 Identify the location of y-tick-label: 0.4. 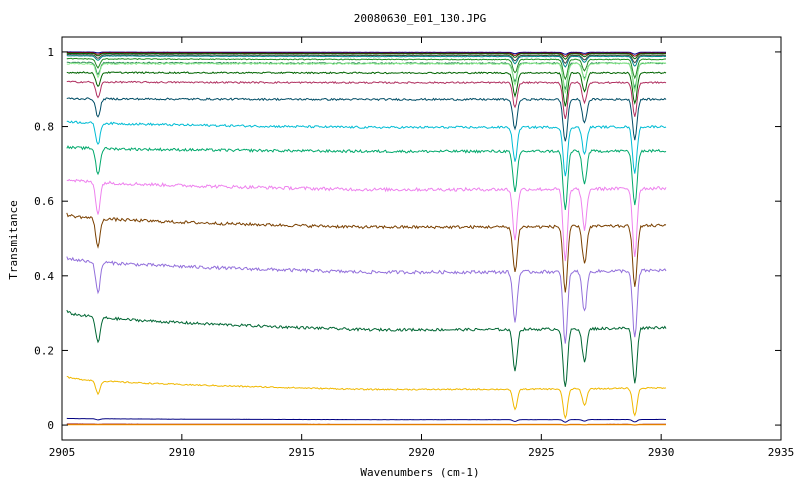
(44, 276).